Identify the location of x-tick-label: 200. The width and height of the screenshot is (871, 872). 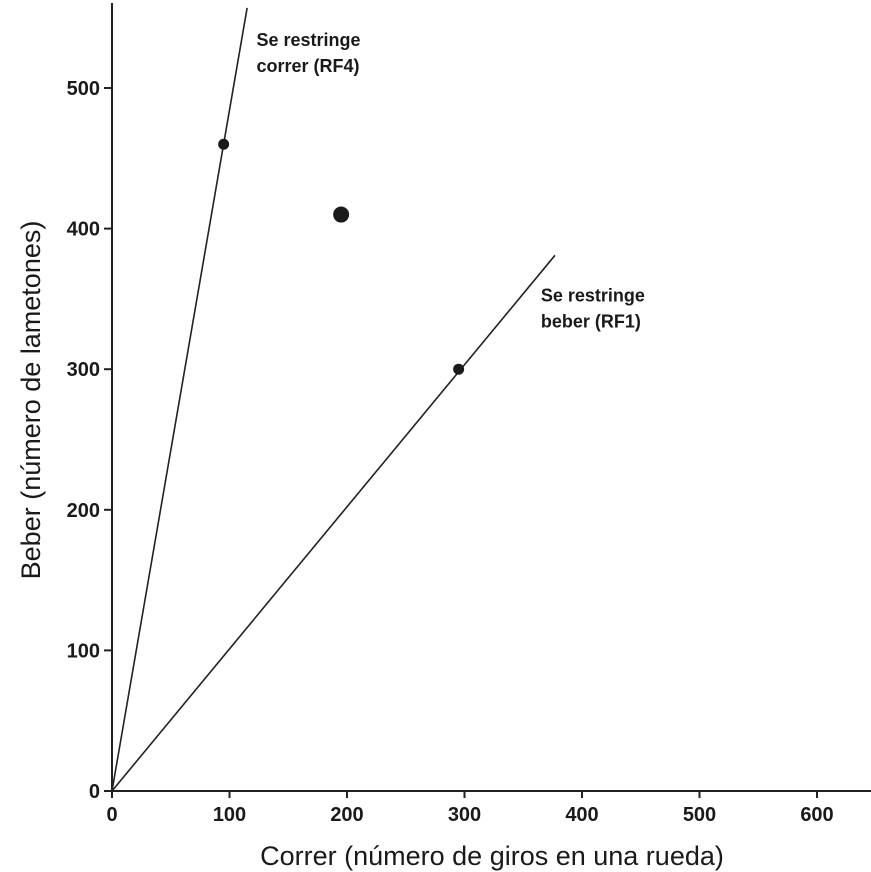
(346, 815).